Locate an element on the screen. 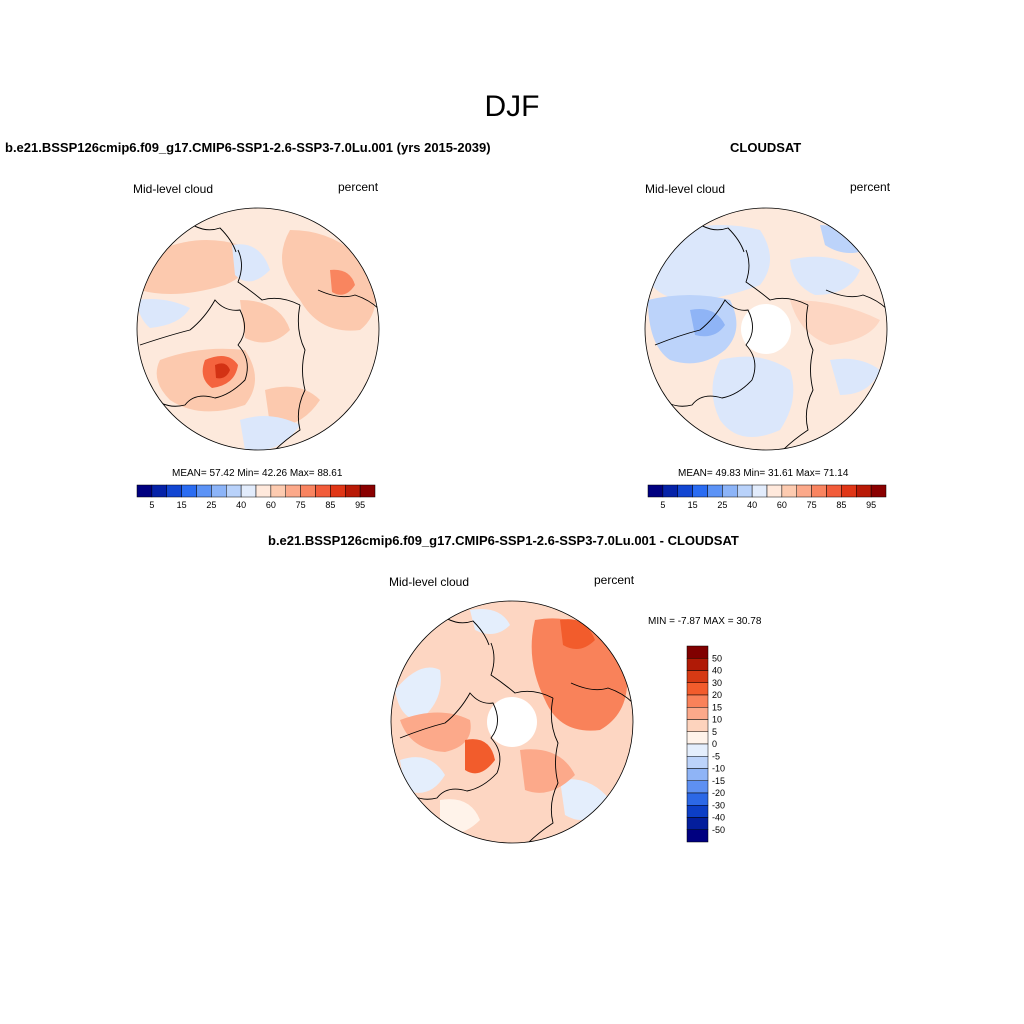  map-3-red-greenland is located at coordinates (480, 756).